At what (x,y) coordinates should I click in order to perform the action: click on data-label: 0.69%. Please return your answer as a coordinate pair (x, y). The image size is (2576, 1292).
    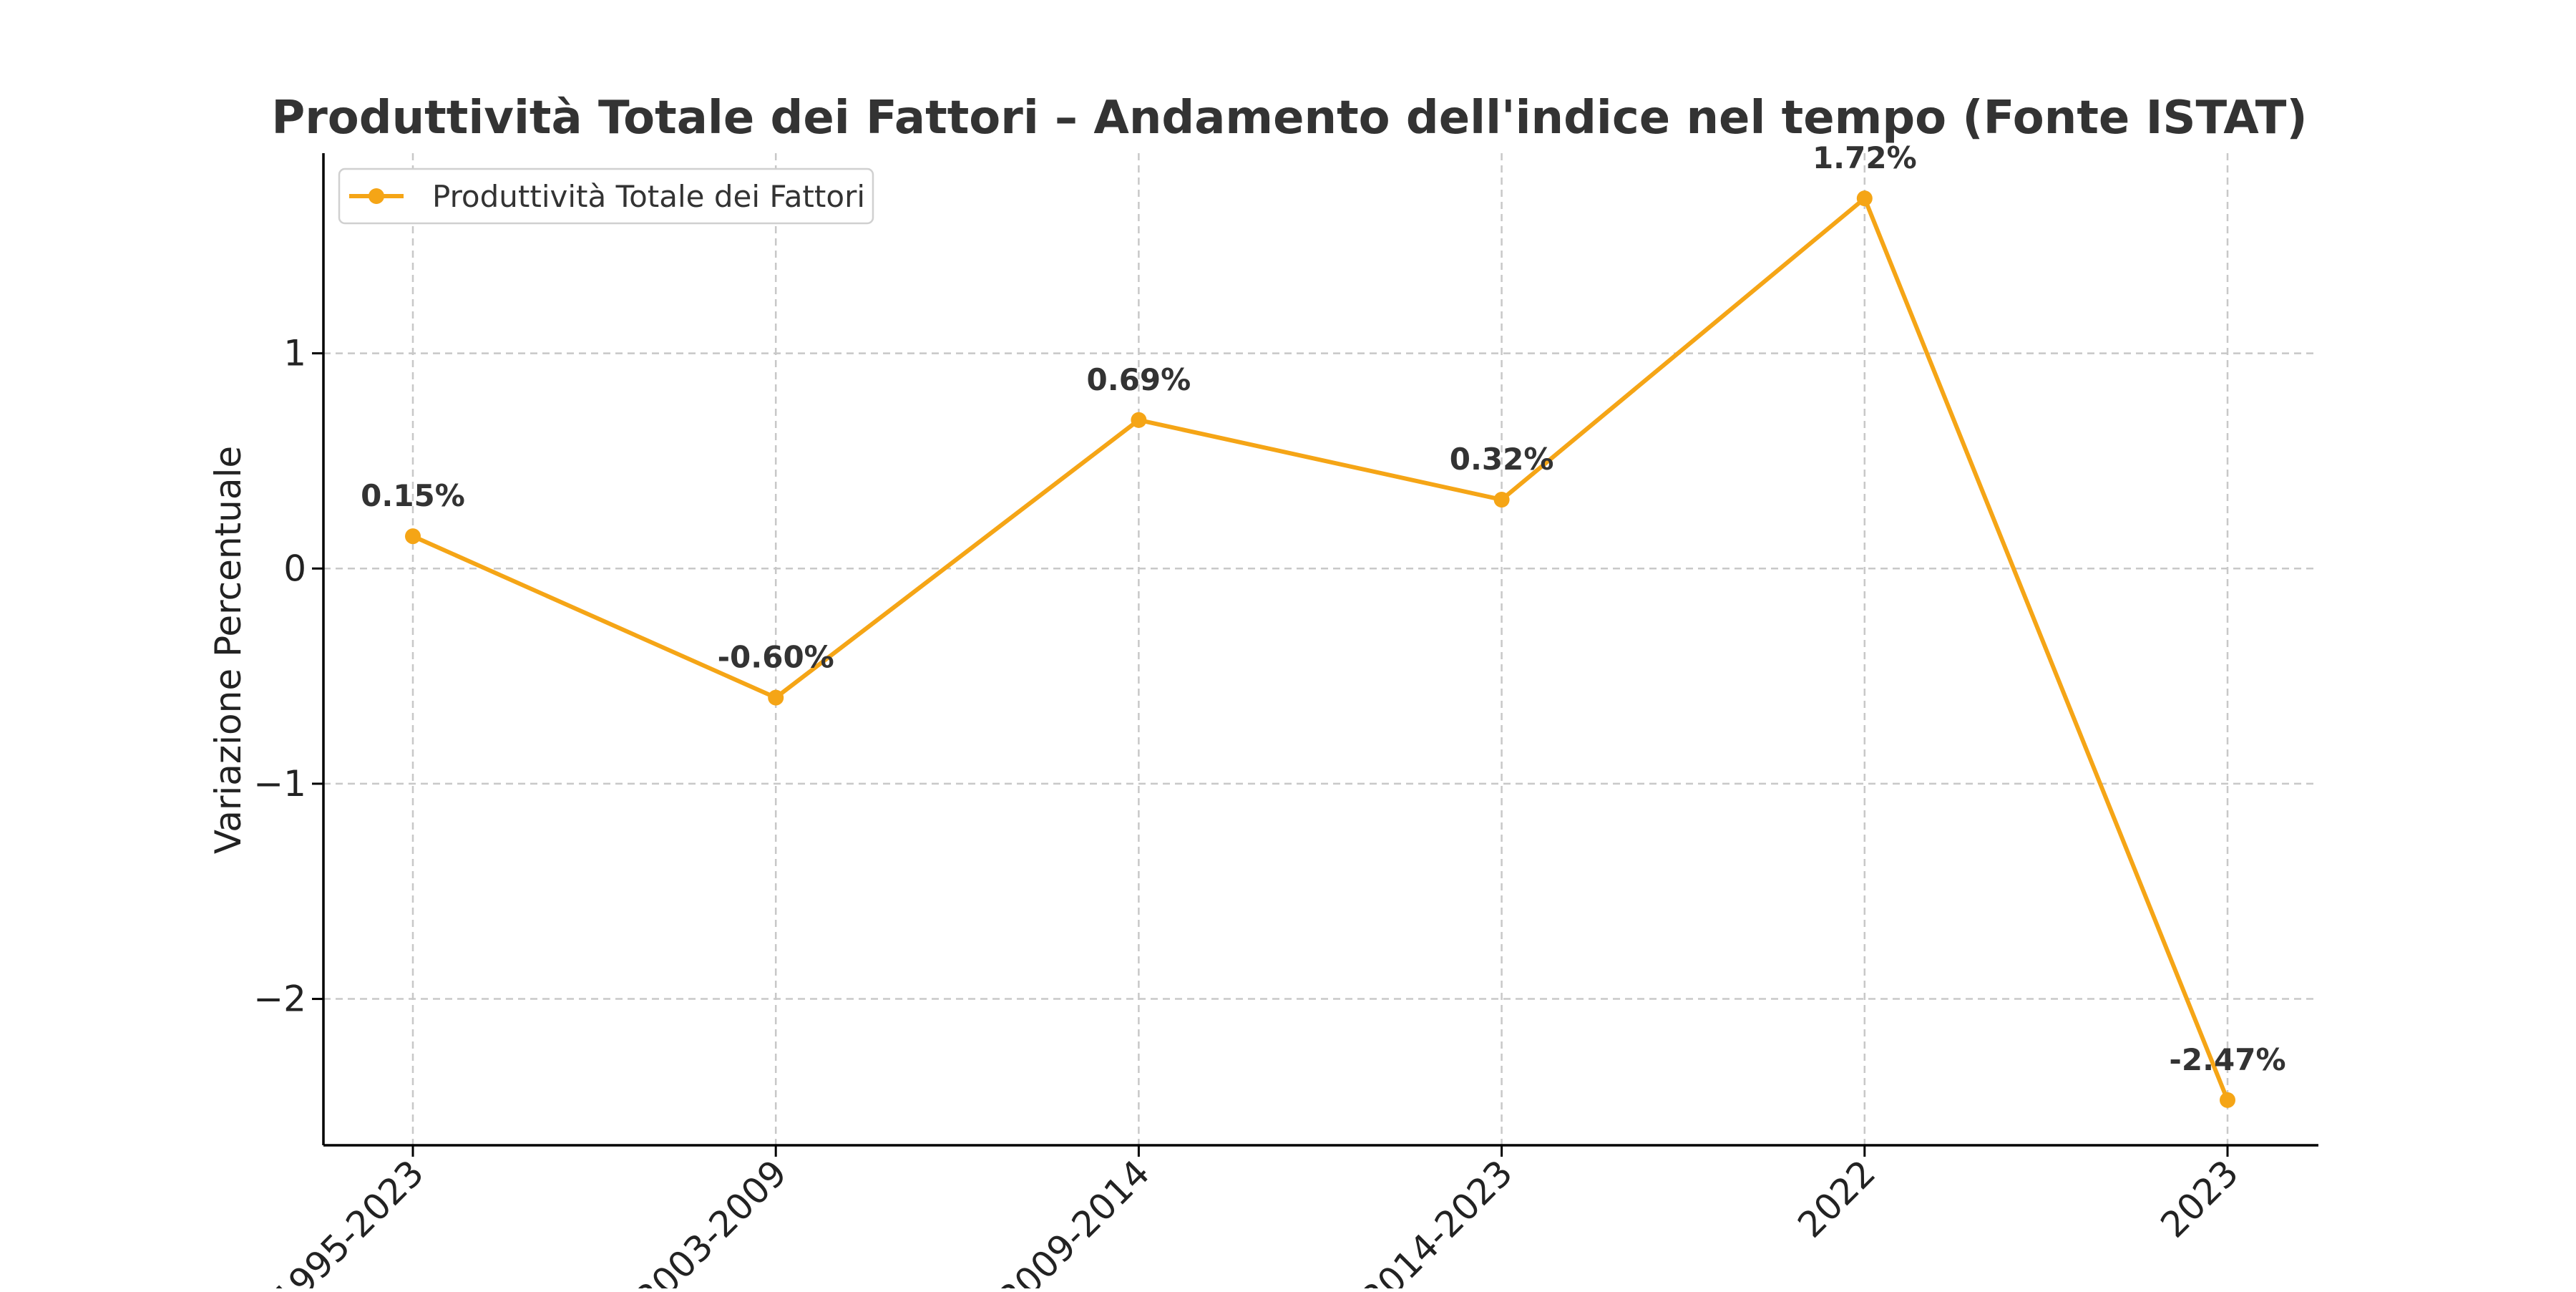
    Looking at the image, I should click on (1139, 379).